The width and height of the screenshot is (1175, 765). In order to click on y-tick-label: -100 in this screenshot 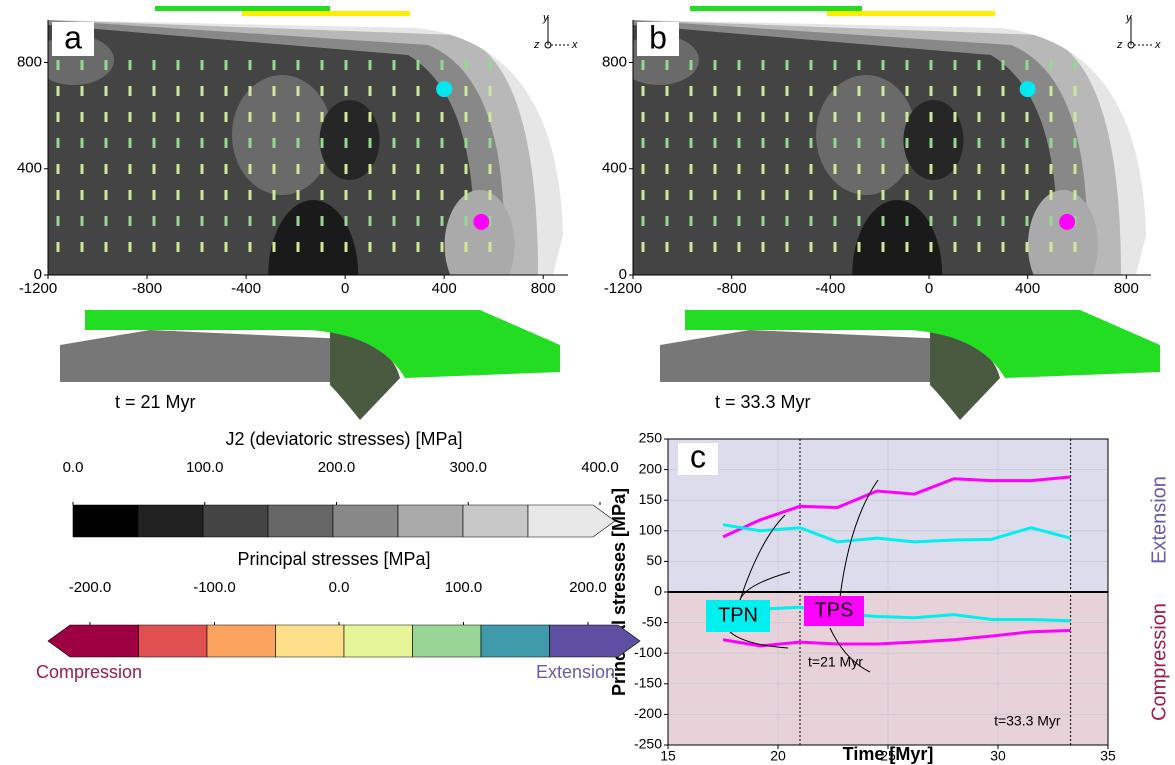, I will do `click(648, 652)`.